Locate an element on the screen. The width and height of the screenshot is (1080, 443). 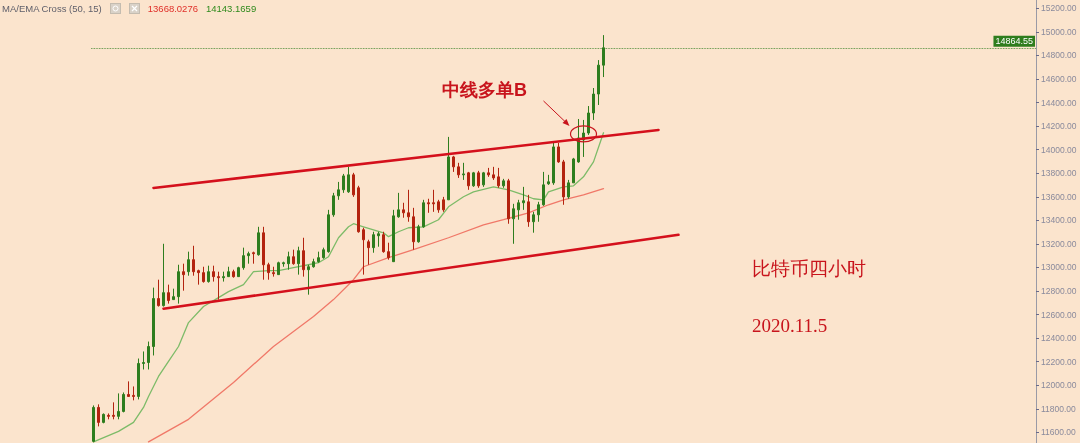
annotation: MA/EMA Cross (50, 15) is located at coordinates (52, 8).